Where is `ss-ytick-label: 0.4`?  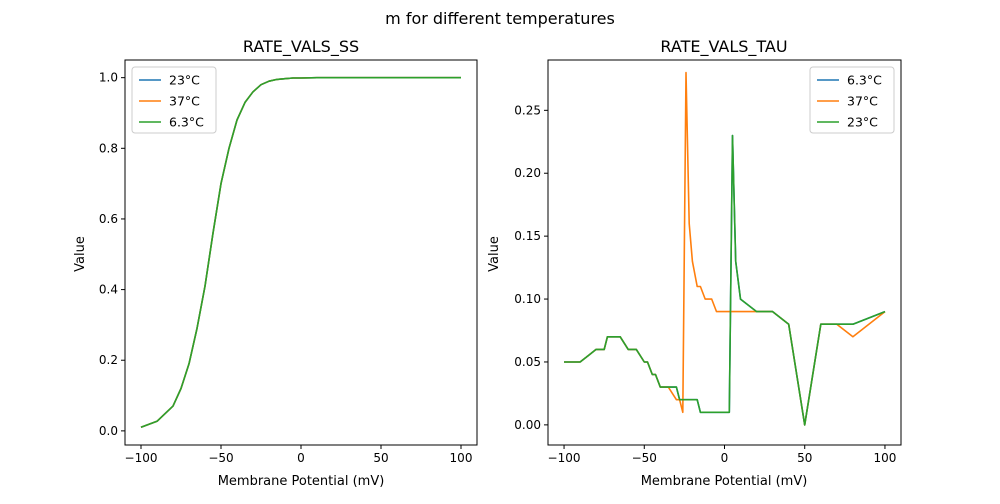 ss-ytick-label: 0.4 is located at coordinates (108, 290).